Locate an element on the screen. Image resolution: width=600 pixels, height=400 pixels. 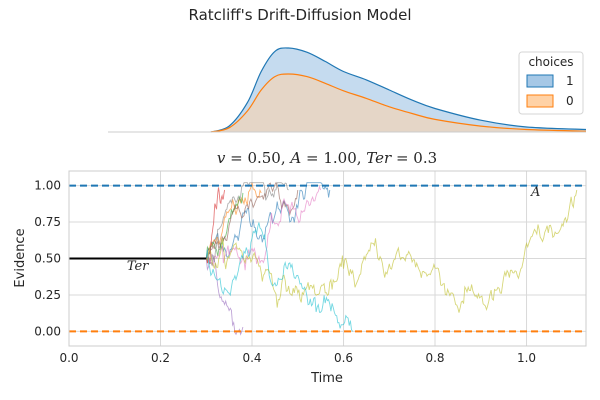
x-tick-label: 0.6 is located at coordinates (343, 358).